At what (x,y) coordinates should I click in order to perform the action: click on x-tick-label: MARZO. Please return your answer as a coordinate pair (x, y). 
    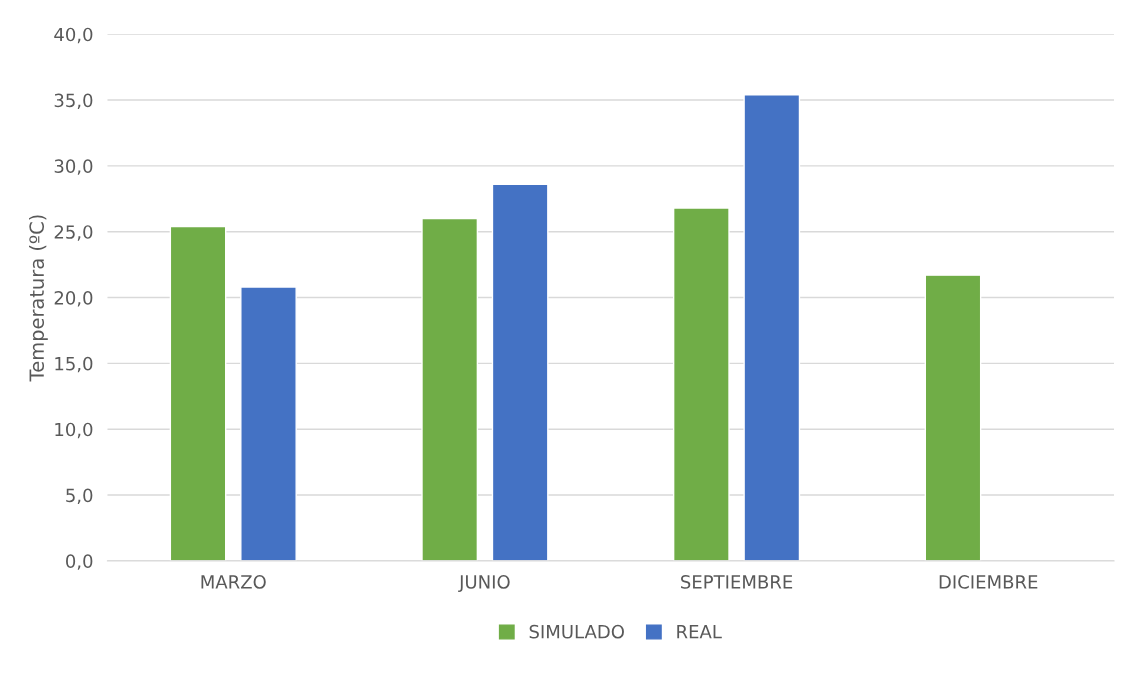
    Looking at the image, I should click on (233, 582).